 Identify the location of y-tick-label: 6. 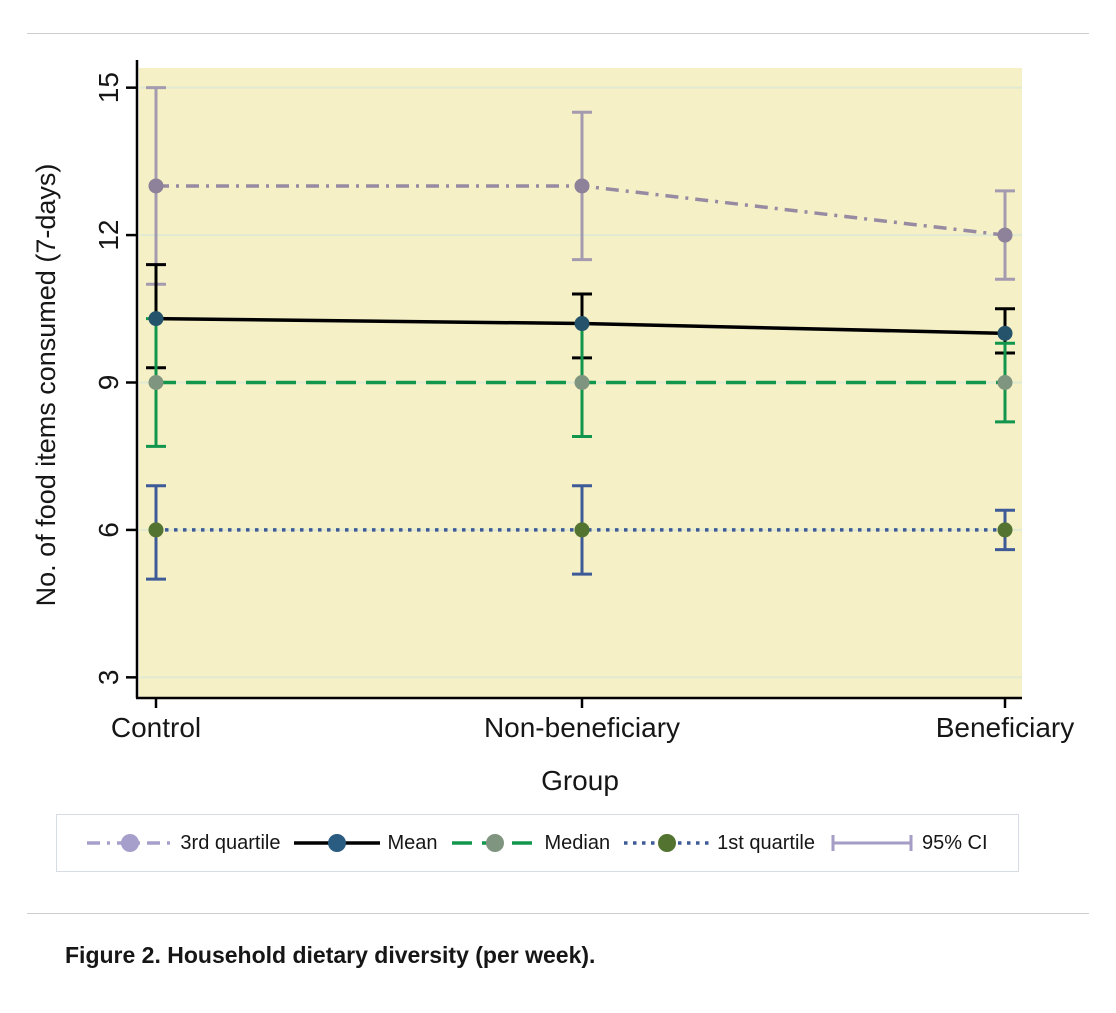
(108, 530).